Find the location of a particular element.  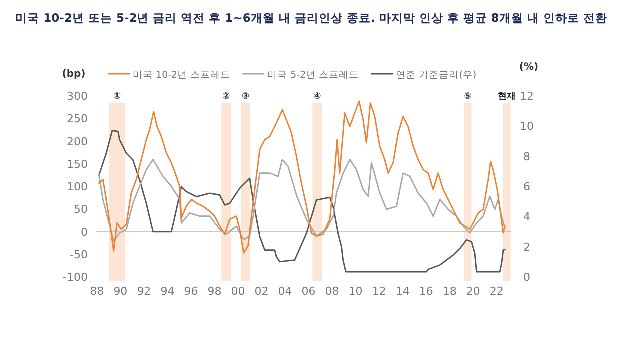

y2-tick-label: 6 is located at coordinates (527, 187).